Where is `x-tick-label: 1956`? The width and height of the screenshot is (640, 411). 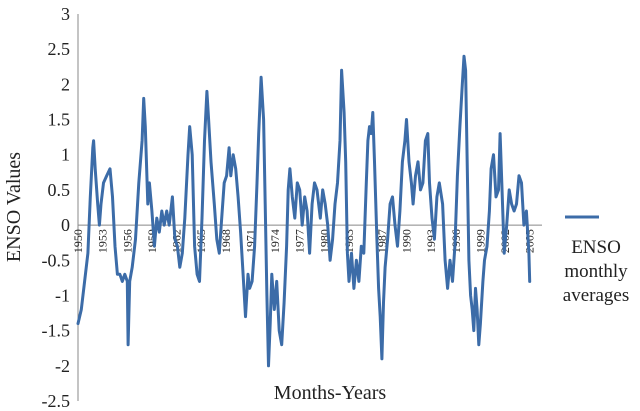
x-tick-label: 1956 is located at coordinates (127, 241).